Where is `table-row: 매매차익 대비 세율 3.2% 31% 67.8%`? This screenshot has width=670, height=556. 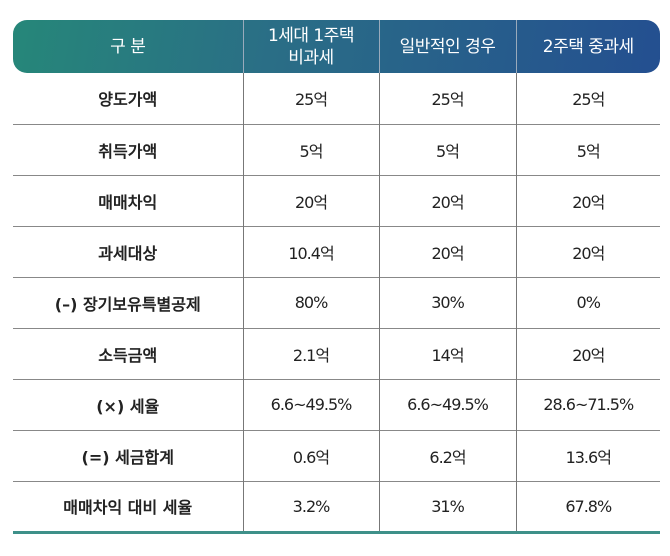 table-row: 매매차익 대비 세율 3.2% 31% 67.8% is located at coordinates (336, 506).